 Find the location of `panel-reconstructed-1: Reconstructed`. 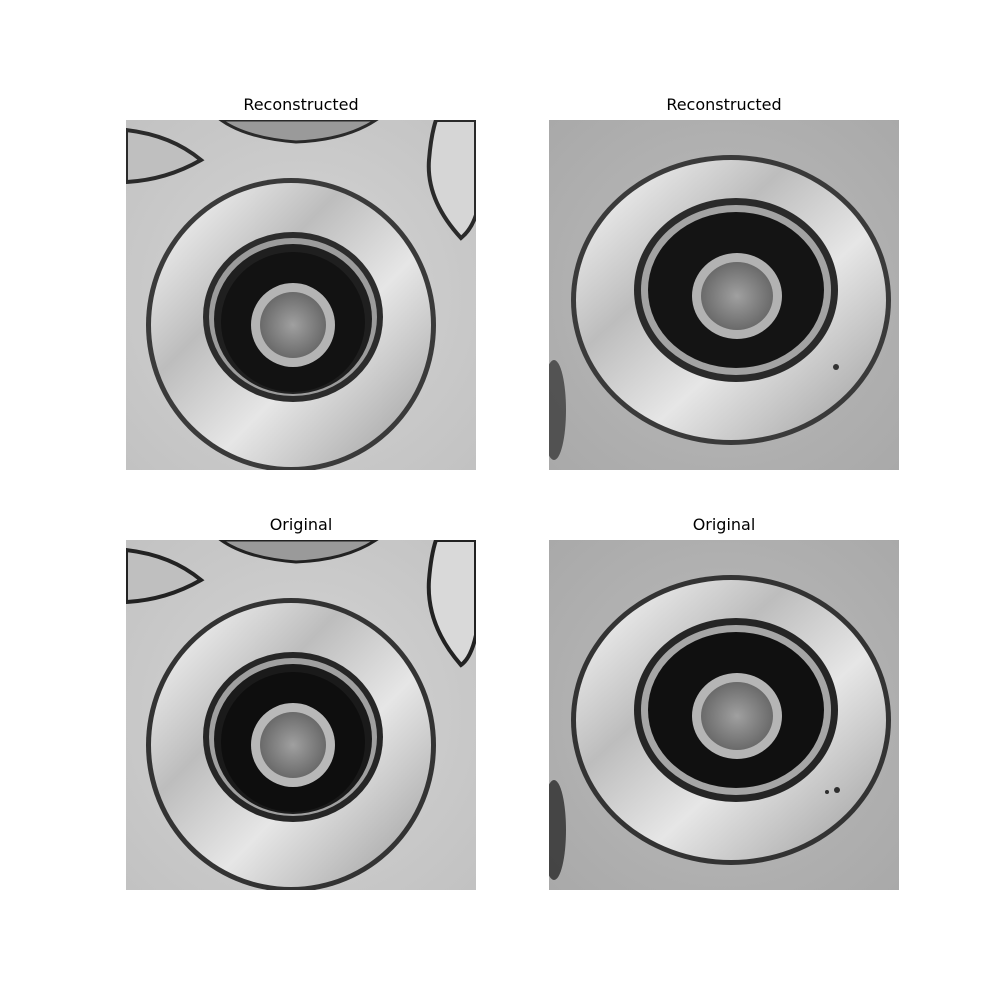

panel-reconstructed-1: Reconstructed is located at coordinates (301, 282).